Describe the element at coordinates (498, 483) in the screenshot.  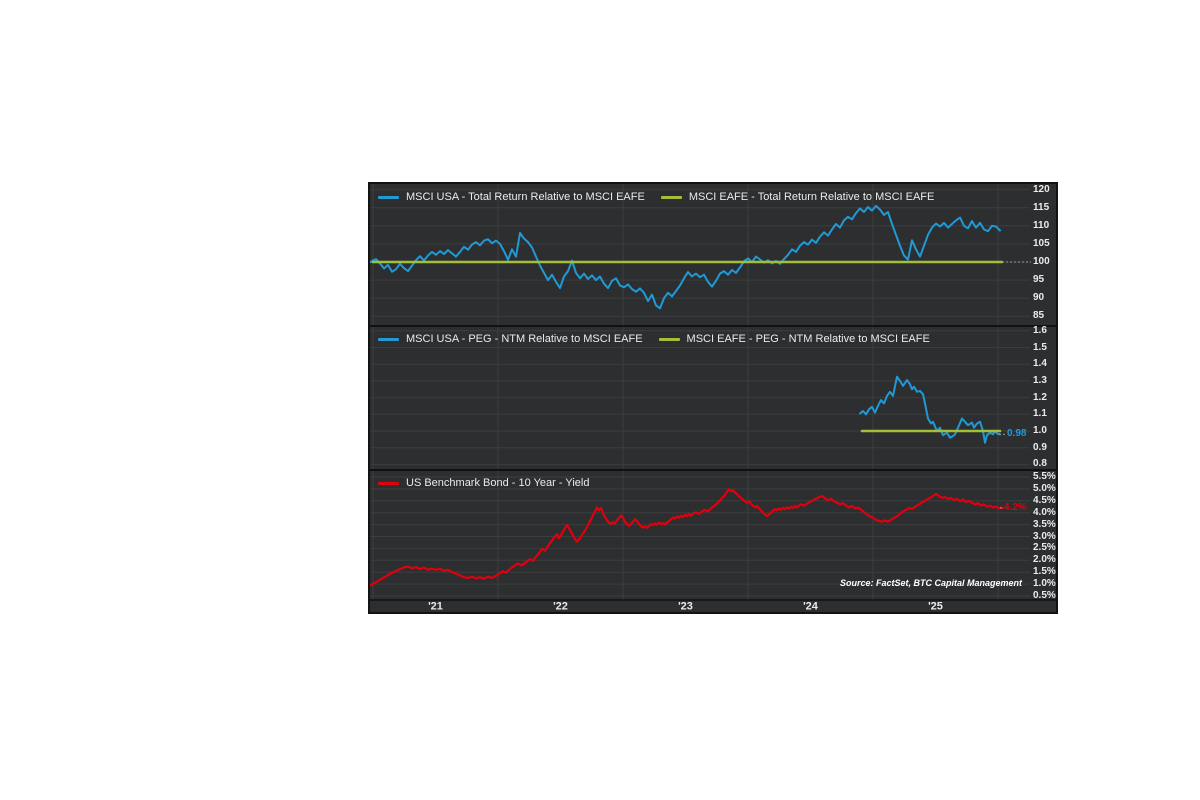
I see `legend-label: US Benchmark Bond - 10 Year - Yield` at that location.